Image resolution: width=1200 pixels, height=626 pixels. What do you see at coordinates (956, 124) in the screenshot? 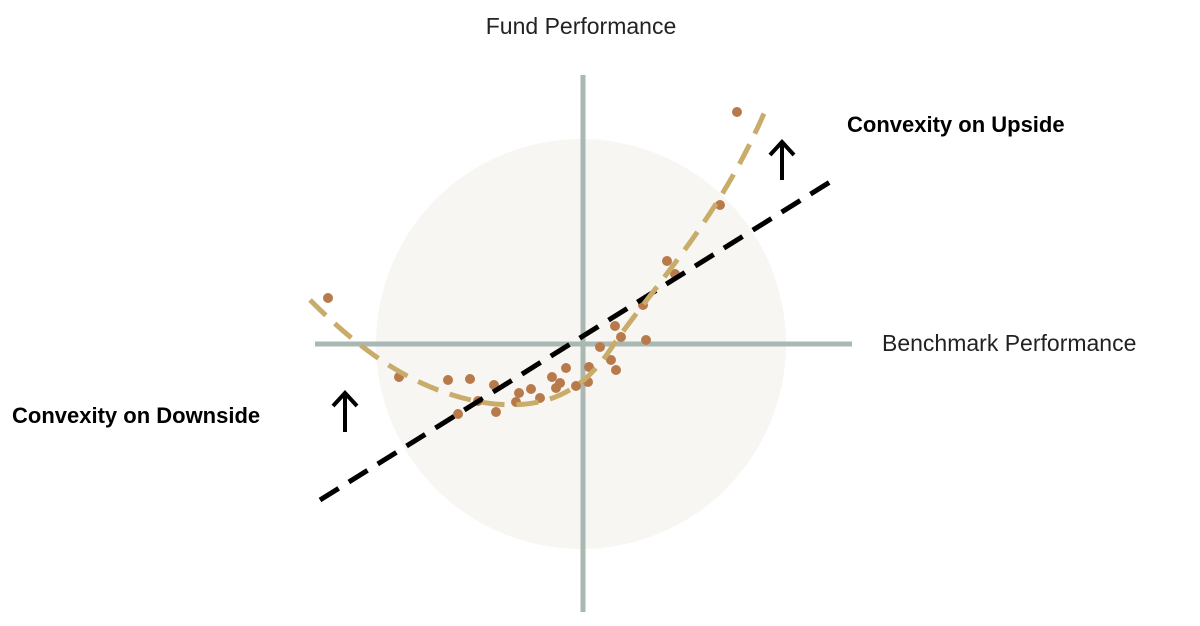
I see `annotation: Convexity on Upside` at bounding box center [956, 124].